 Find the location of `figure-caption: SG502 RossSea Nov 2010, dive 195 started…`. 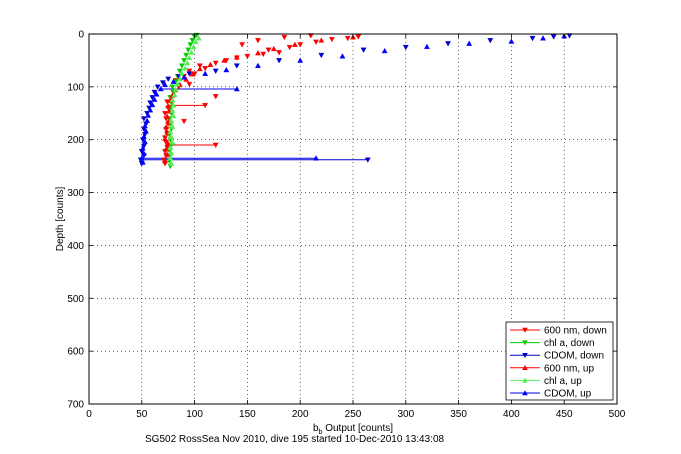

figure-caption: SG502 RossSea Nov 2010, dive 195 started… is located at coordinates (295, 439).